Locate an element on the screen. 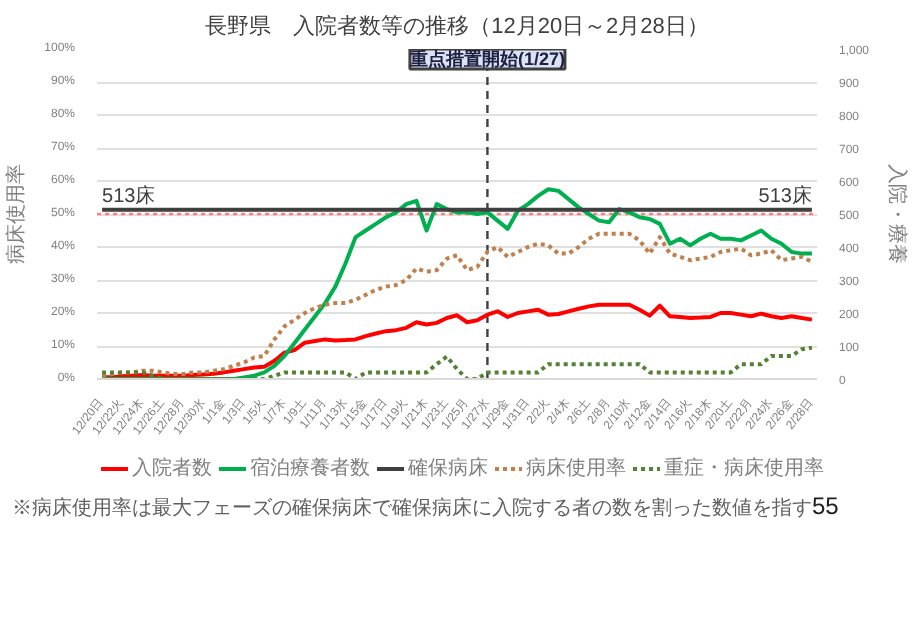 Image resolution: width=924 pixels, height=640 pixels. legend-label: 宿泊療養者数 is located at coordinates (310, 468).